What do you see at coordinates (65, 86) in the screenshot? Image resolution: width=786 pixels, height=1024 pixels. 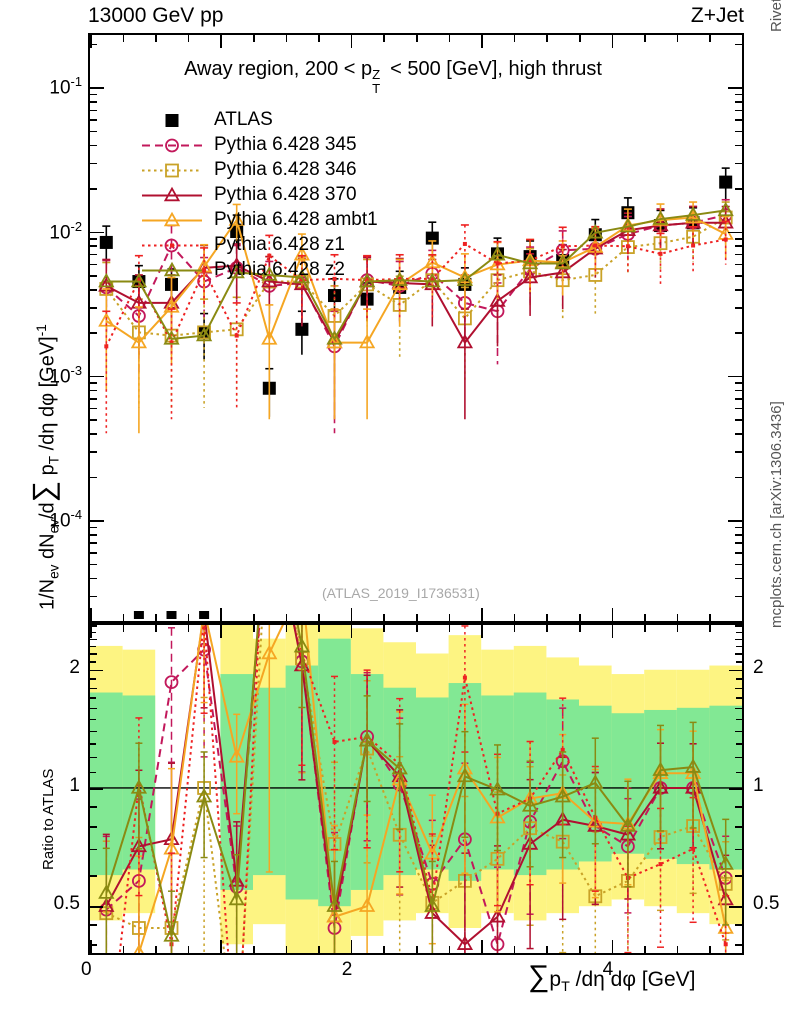 I see `y-tick-label: 10⁻¹` at bounding box center [65, 86].